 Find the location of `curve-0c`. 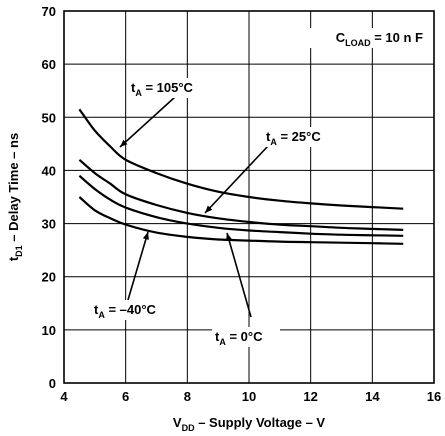

curve-0c is located at coordinates (241, 205).